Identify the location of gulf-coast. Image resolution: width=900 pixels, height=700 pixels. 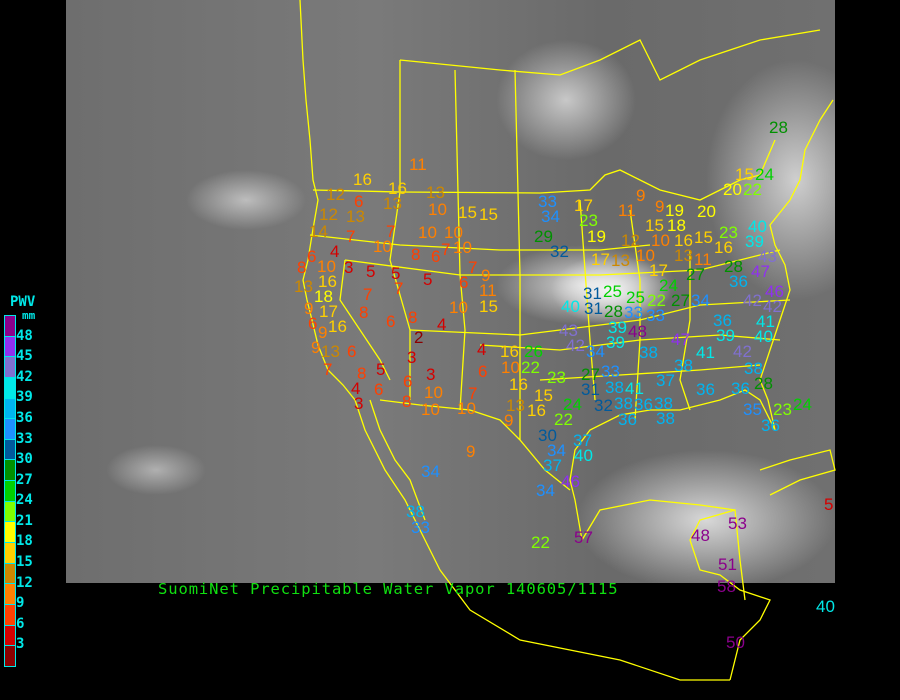
(730, 595).